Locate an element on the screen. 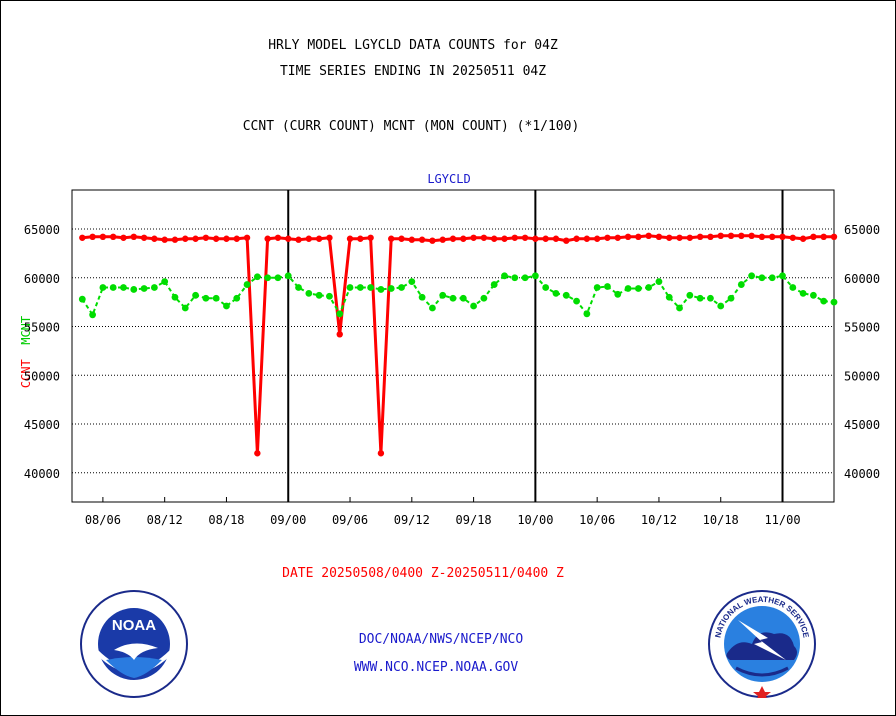 The height and width of the screenshot is (716, 896). y-tick-label-right: 65000 is located at coordinates (862, 230).